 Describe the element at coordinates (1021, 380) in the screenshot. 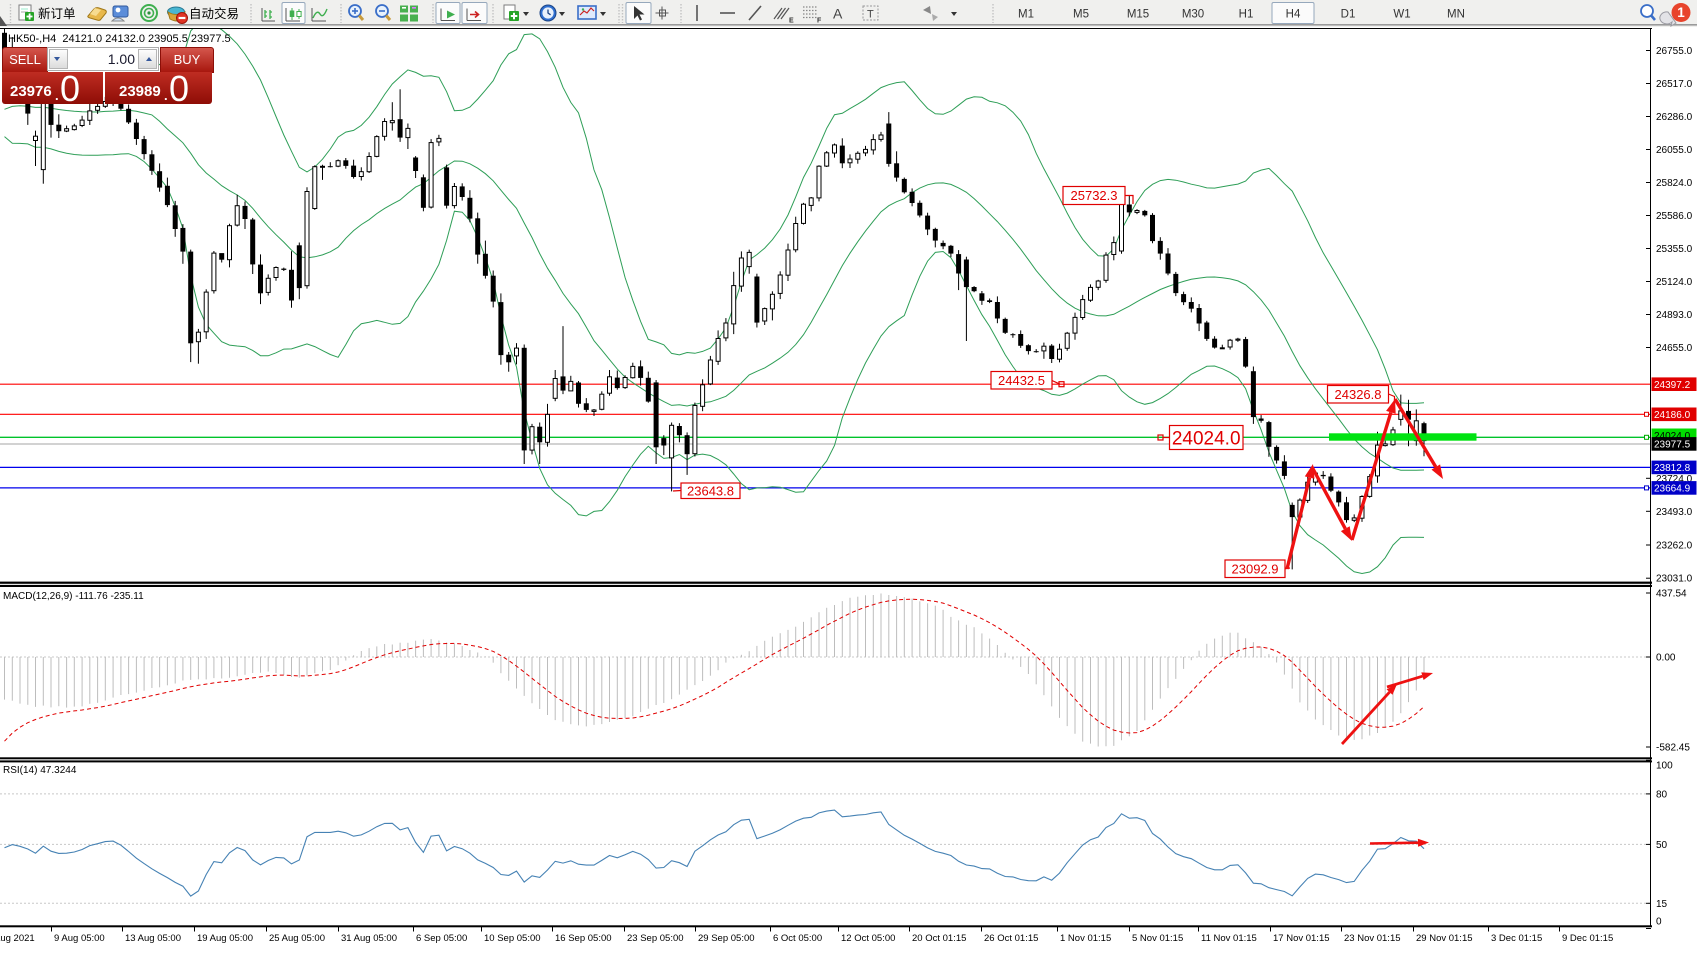

I see `svg-text: 24432.5` at that location.